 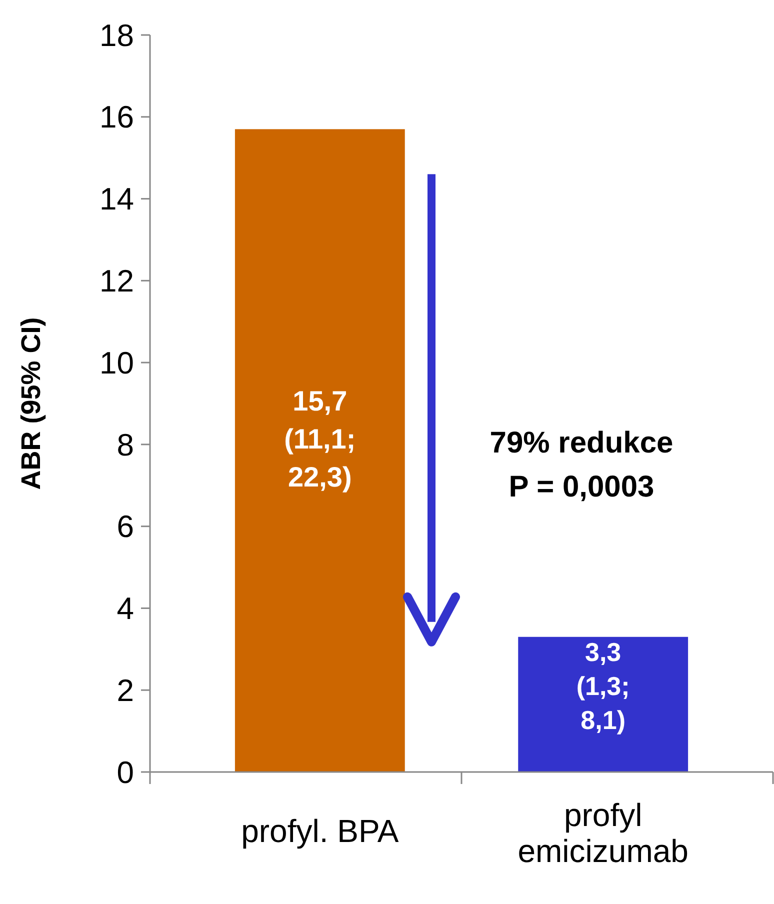 What do you see at coordinates (125, 608) in the screenshot?
I see `y-tick-label: 4` at bounding box center [125, 608].